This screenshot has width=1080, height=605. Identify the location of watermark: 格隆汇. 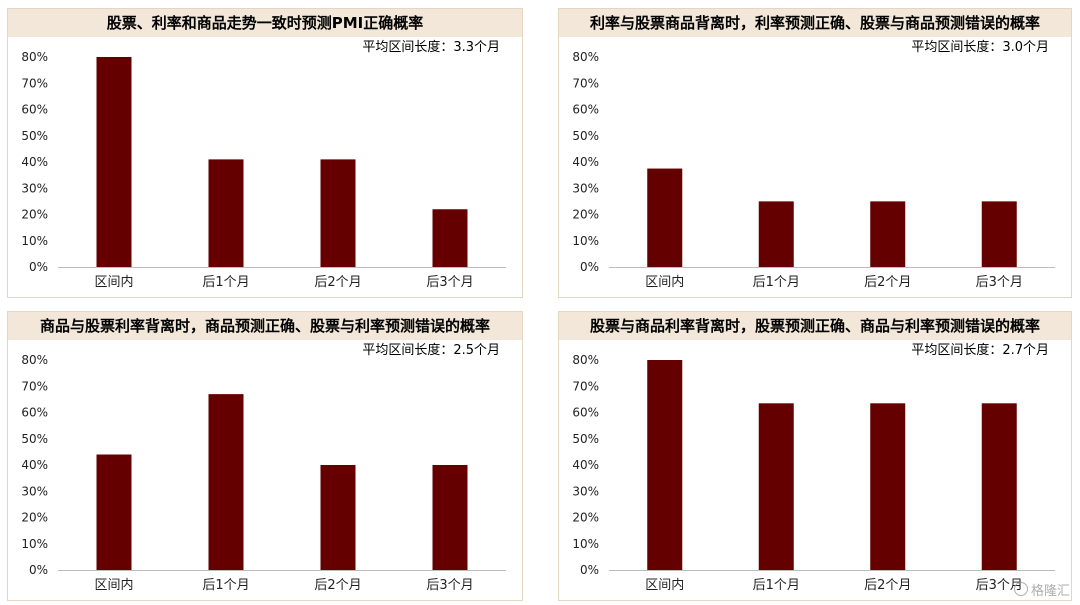
(1041, 589).